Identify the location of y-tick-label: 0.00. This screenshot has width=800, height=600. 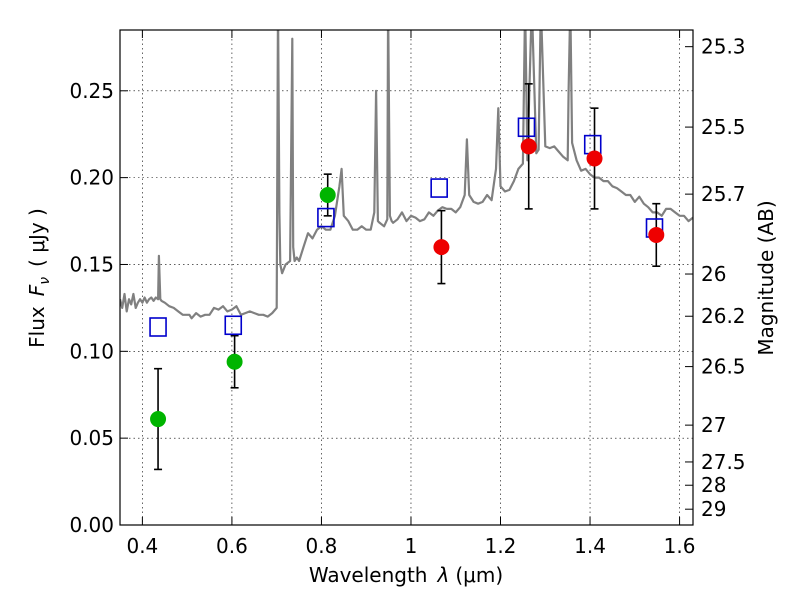
(91, 525).